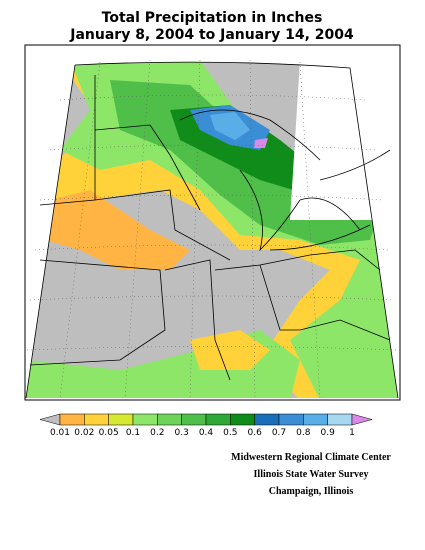 This screenshot has height=550, width=425. I want to click on title-line: Total Precipitation in Inches, so click(212, 18).